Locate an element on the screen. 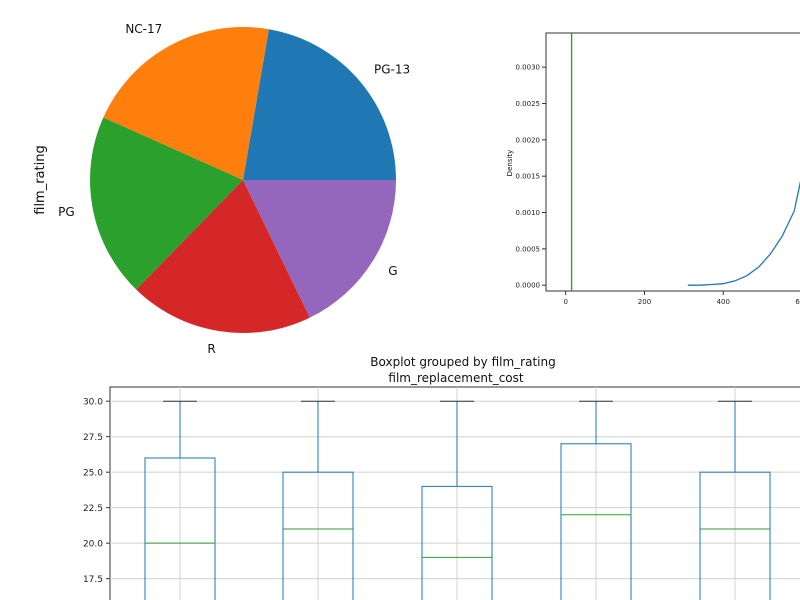 The height and width of the screenshot is (600, 800). density-ytick-label: 0.0020 is located at coordinates (528, 140).